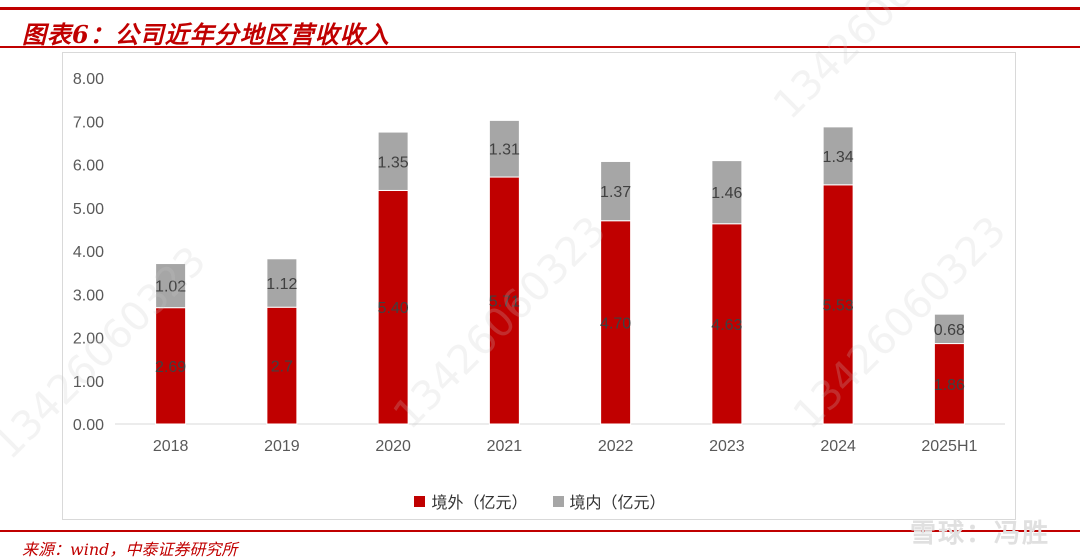 This screenshot has width=1080, height=560. What do you see at coordinates (616, 446) in the screenshot?
I see `x-tick-label: 2022` at bounding box center [616, 446].